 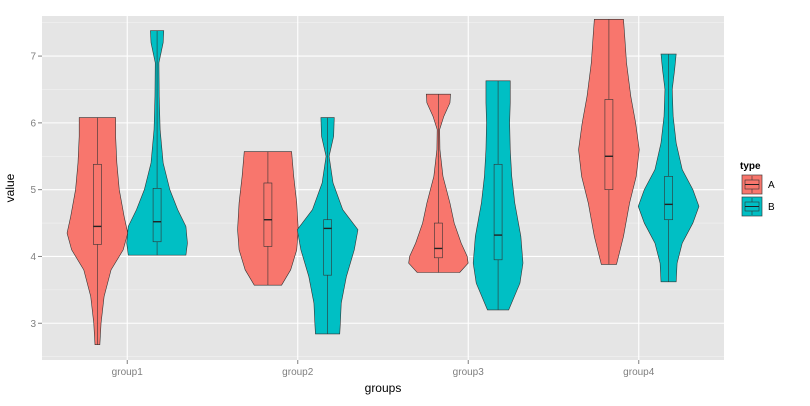 I want to click on y-axis: 3 4 5 6 7, so click(x=36, y=191).